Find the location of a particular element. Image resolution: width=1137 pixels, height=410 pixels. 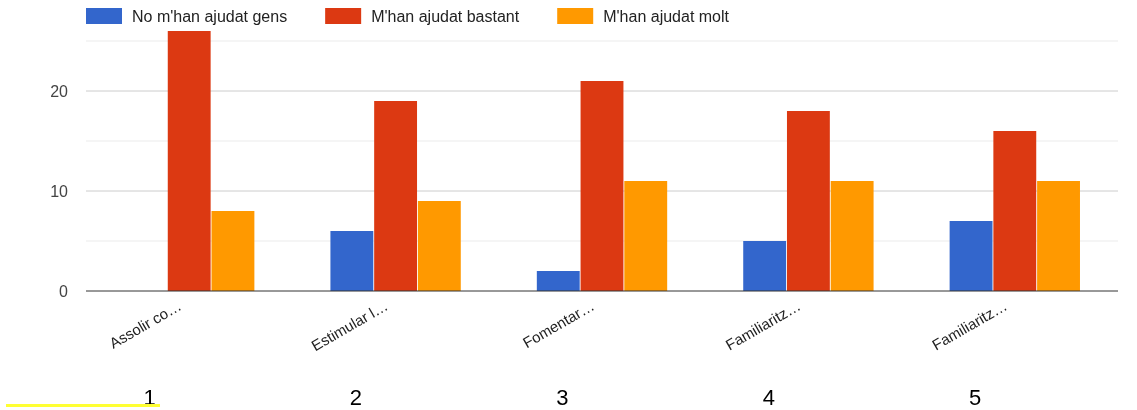

legend-label: M'han ajudat bastant is located at coordinates (445, 16).